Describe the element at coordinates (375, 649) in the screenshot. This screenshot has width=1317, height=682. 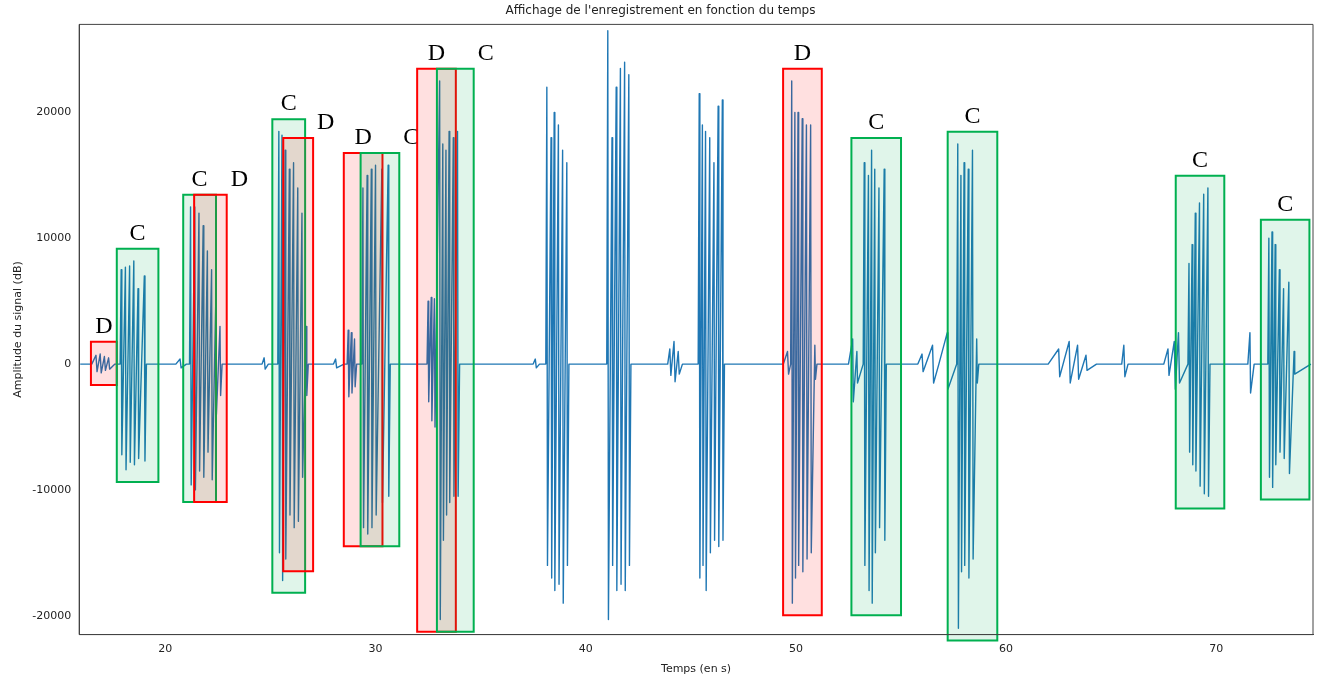
I see `x-tick-label: 30` at that location.